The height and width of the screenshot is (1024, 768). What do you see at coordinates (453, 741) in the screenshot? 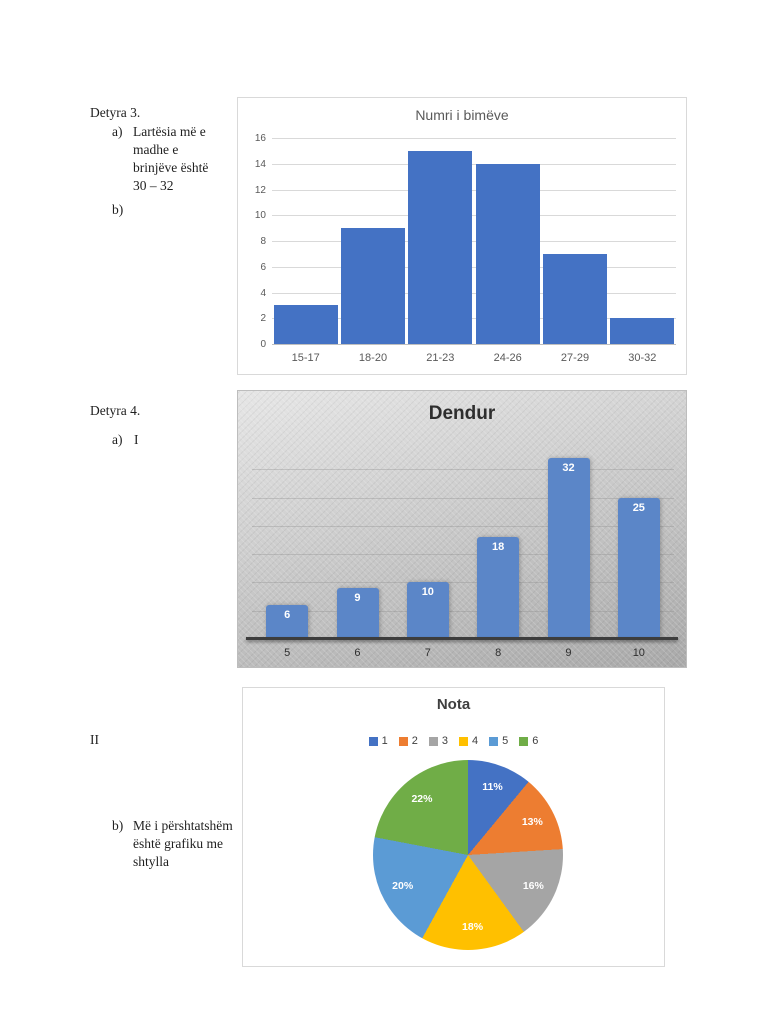
I see `chart3-legend: 1 2 3 4 5 6` at bounding box center [453, 741].